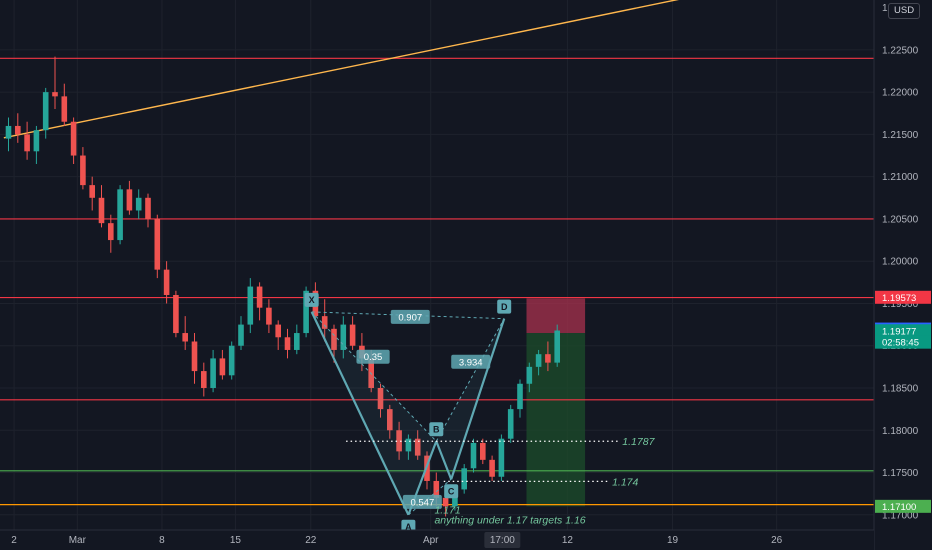 The image size is (932, 550). I want to click on price-tick-label: 1.22000, so click(900, 93).